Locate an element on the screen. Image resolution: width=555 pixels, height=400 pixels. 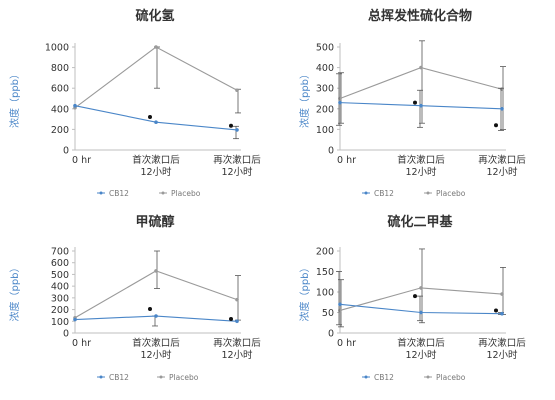
series-line-cb12 is located at coordinates (156, 118).